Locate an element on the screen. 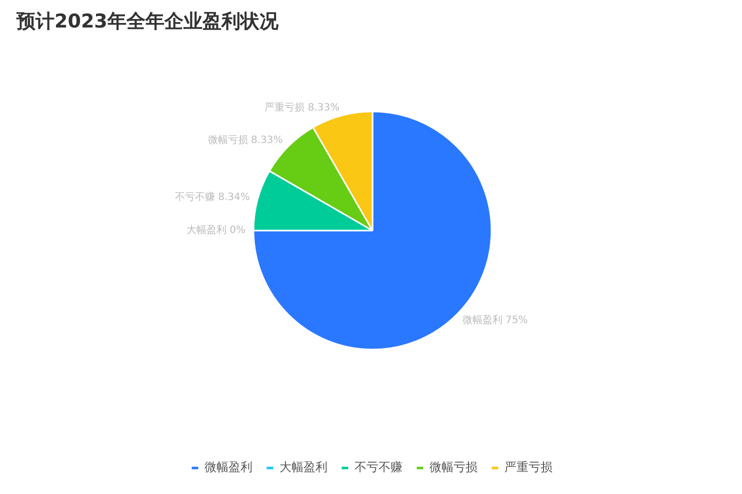  category-label: 微幅亏损 8.33% is located at coordinates (245, 140).